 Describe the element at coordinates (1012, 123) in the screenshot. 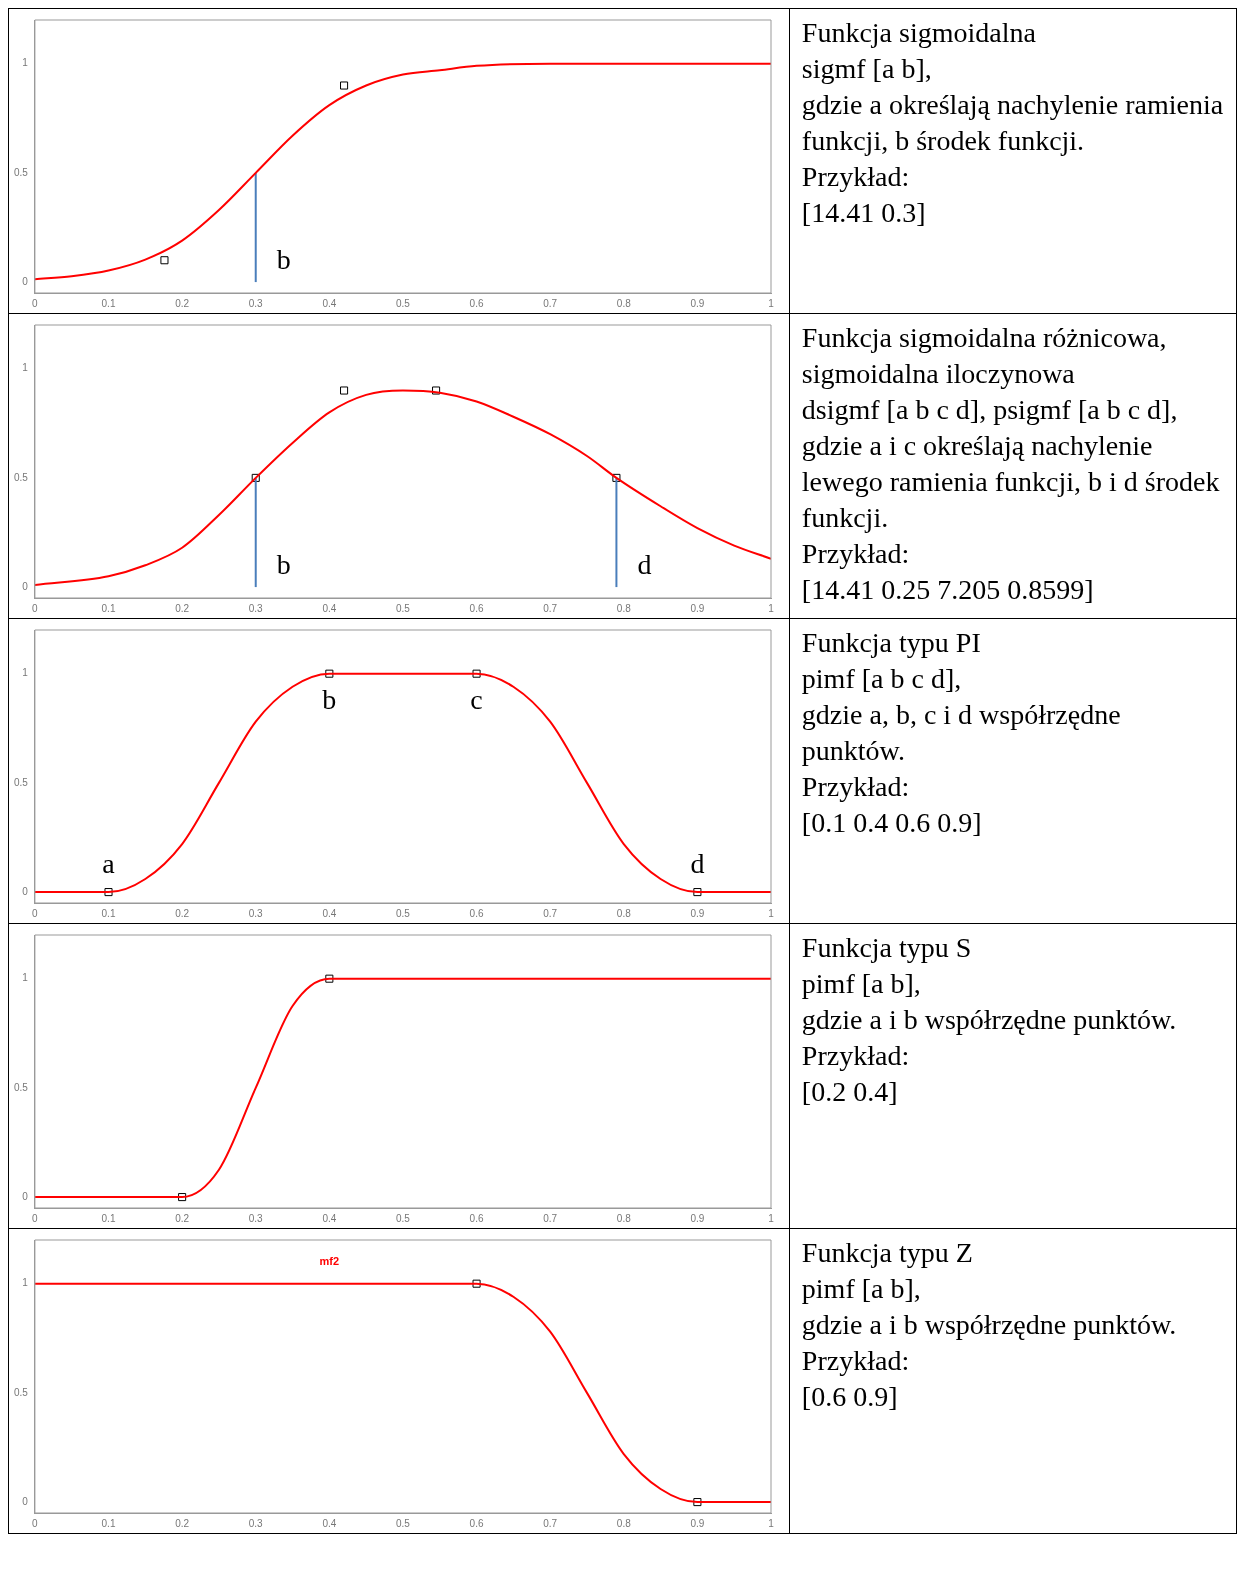

I see `text: gdzie a określają nachylenie ramienia funkcji, b środek funkcji.` at that location.